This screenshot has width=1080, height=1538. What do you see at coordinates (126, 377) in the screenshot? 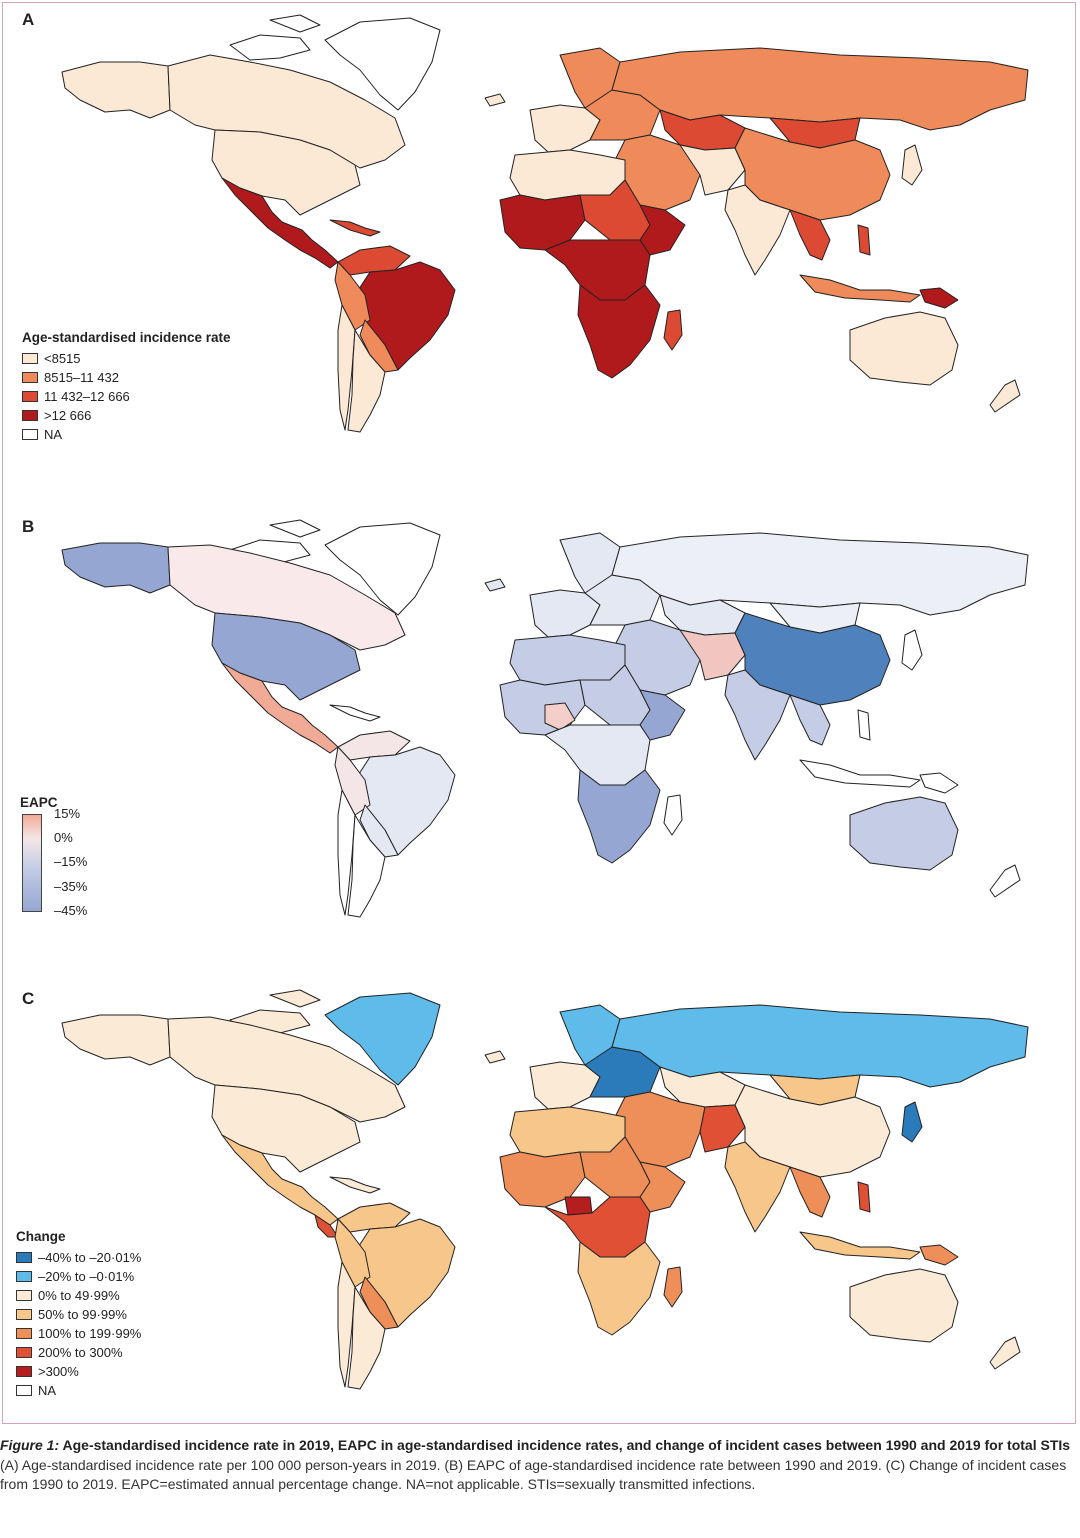
I see `legend-a-item: 8515–11 432` at bounding box center [126, 377].